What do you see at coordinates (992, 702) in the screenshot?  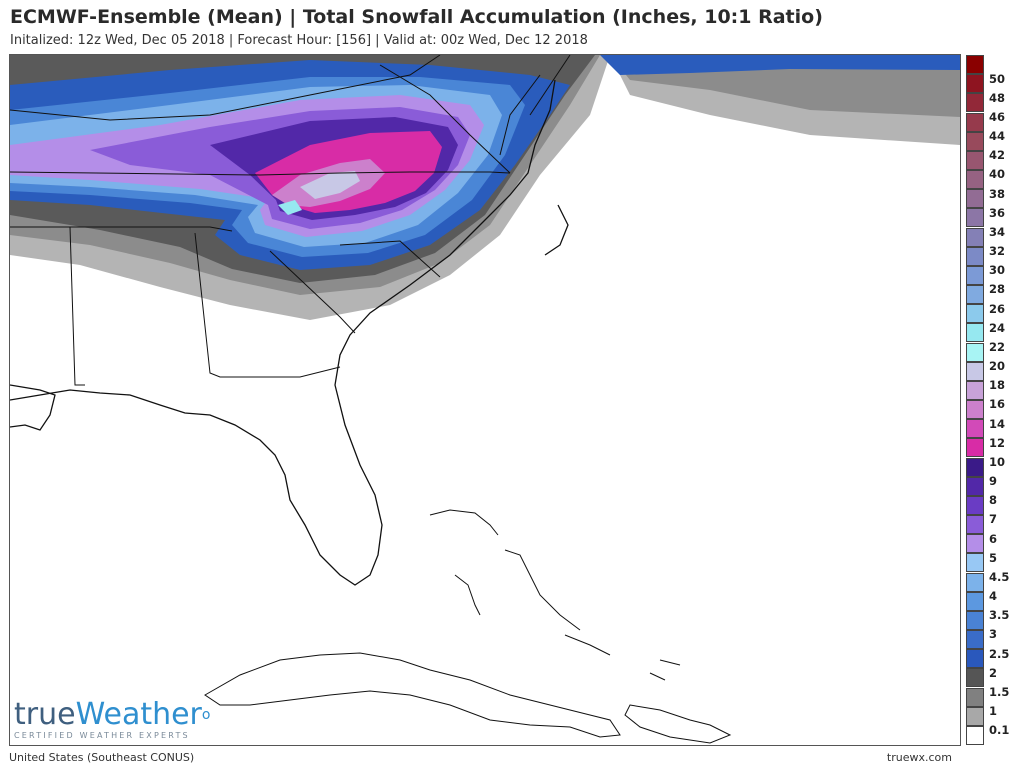 I see `legend-item: 1` at bounding box center [992, 702].